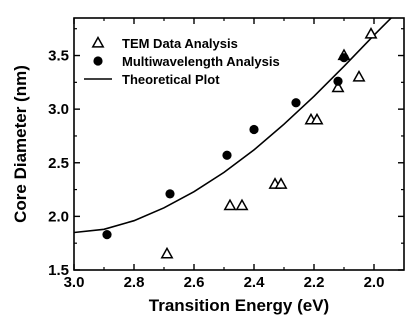 The height and width of the screenshot is (320, 413). Describe the element at coordinates (58, 56) in the screenshot. I see `y-tick-label: 3.5` at that location.